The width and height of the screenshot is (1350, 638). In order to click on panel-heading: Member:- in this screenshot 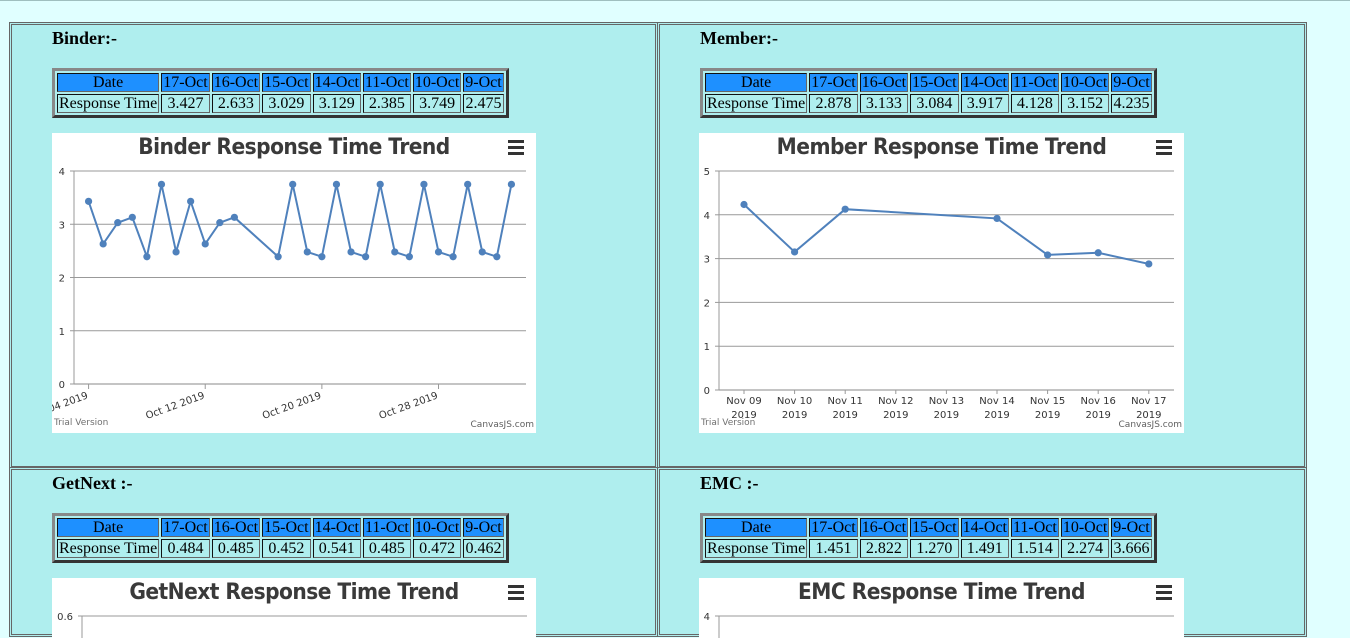, I will do `click(739, 38)`.